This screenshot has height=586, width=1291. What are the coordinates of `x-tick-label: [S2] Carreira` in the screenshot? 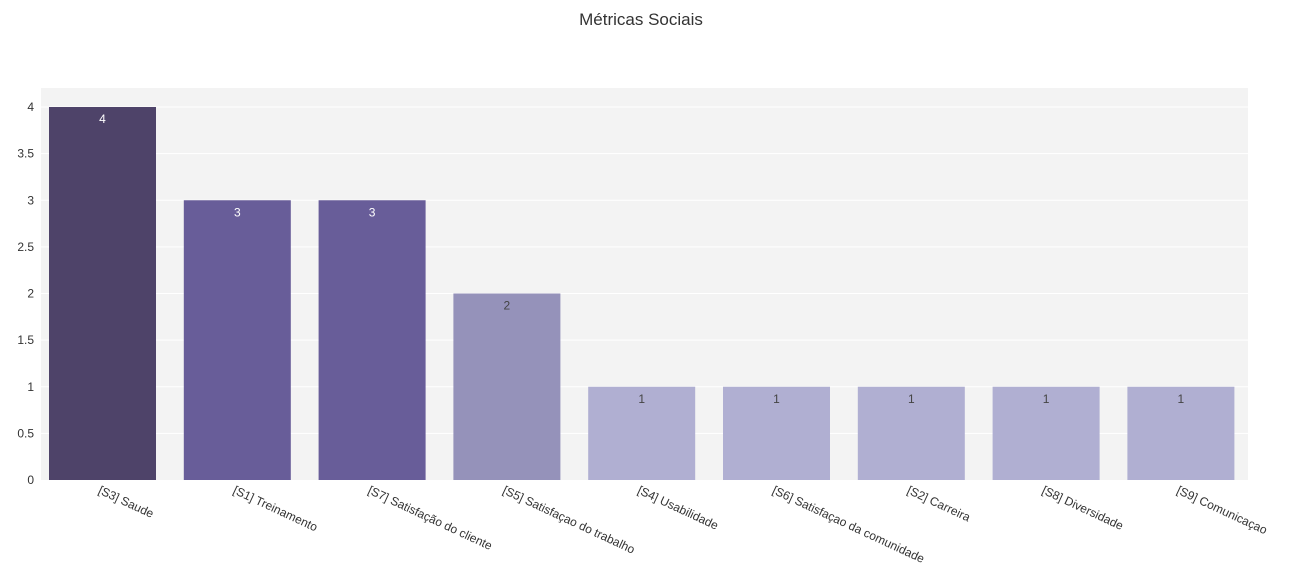 It's located at (939, 504).